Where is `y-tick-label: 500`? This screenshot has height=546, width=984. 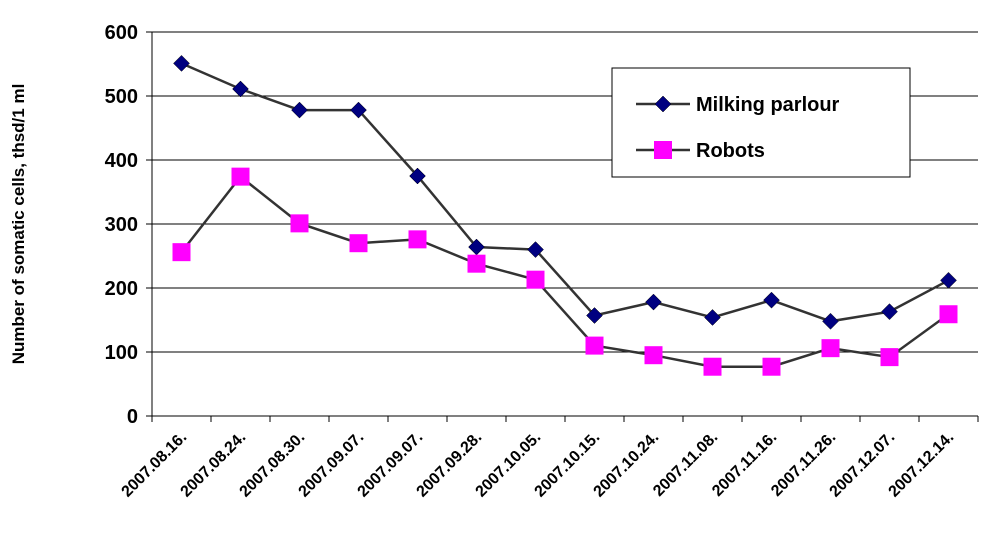 y-tick-label: 500 is located at coordinates (121, 97).